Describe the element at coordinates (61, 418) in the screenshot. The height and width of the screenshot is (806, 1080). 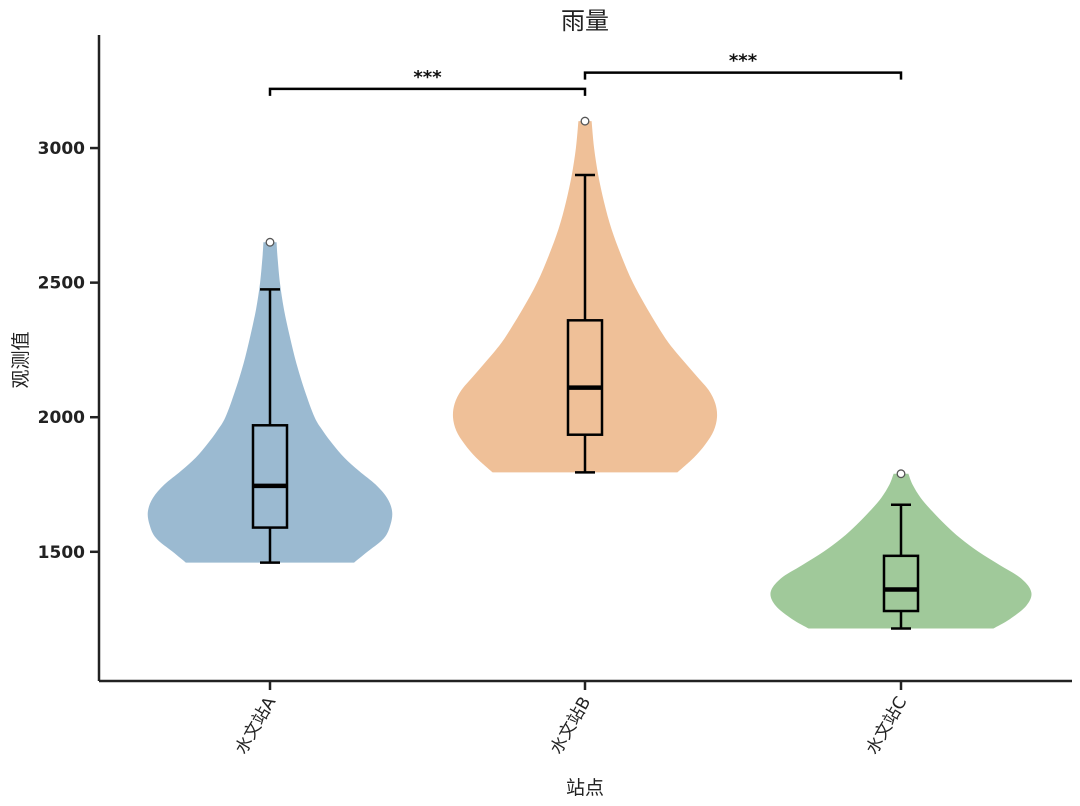
I see `y-tick-label-2: 2000` at that location.